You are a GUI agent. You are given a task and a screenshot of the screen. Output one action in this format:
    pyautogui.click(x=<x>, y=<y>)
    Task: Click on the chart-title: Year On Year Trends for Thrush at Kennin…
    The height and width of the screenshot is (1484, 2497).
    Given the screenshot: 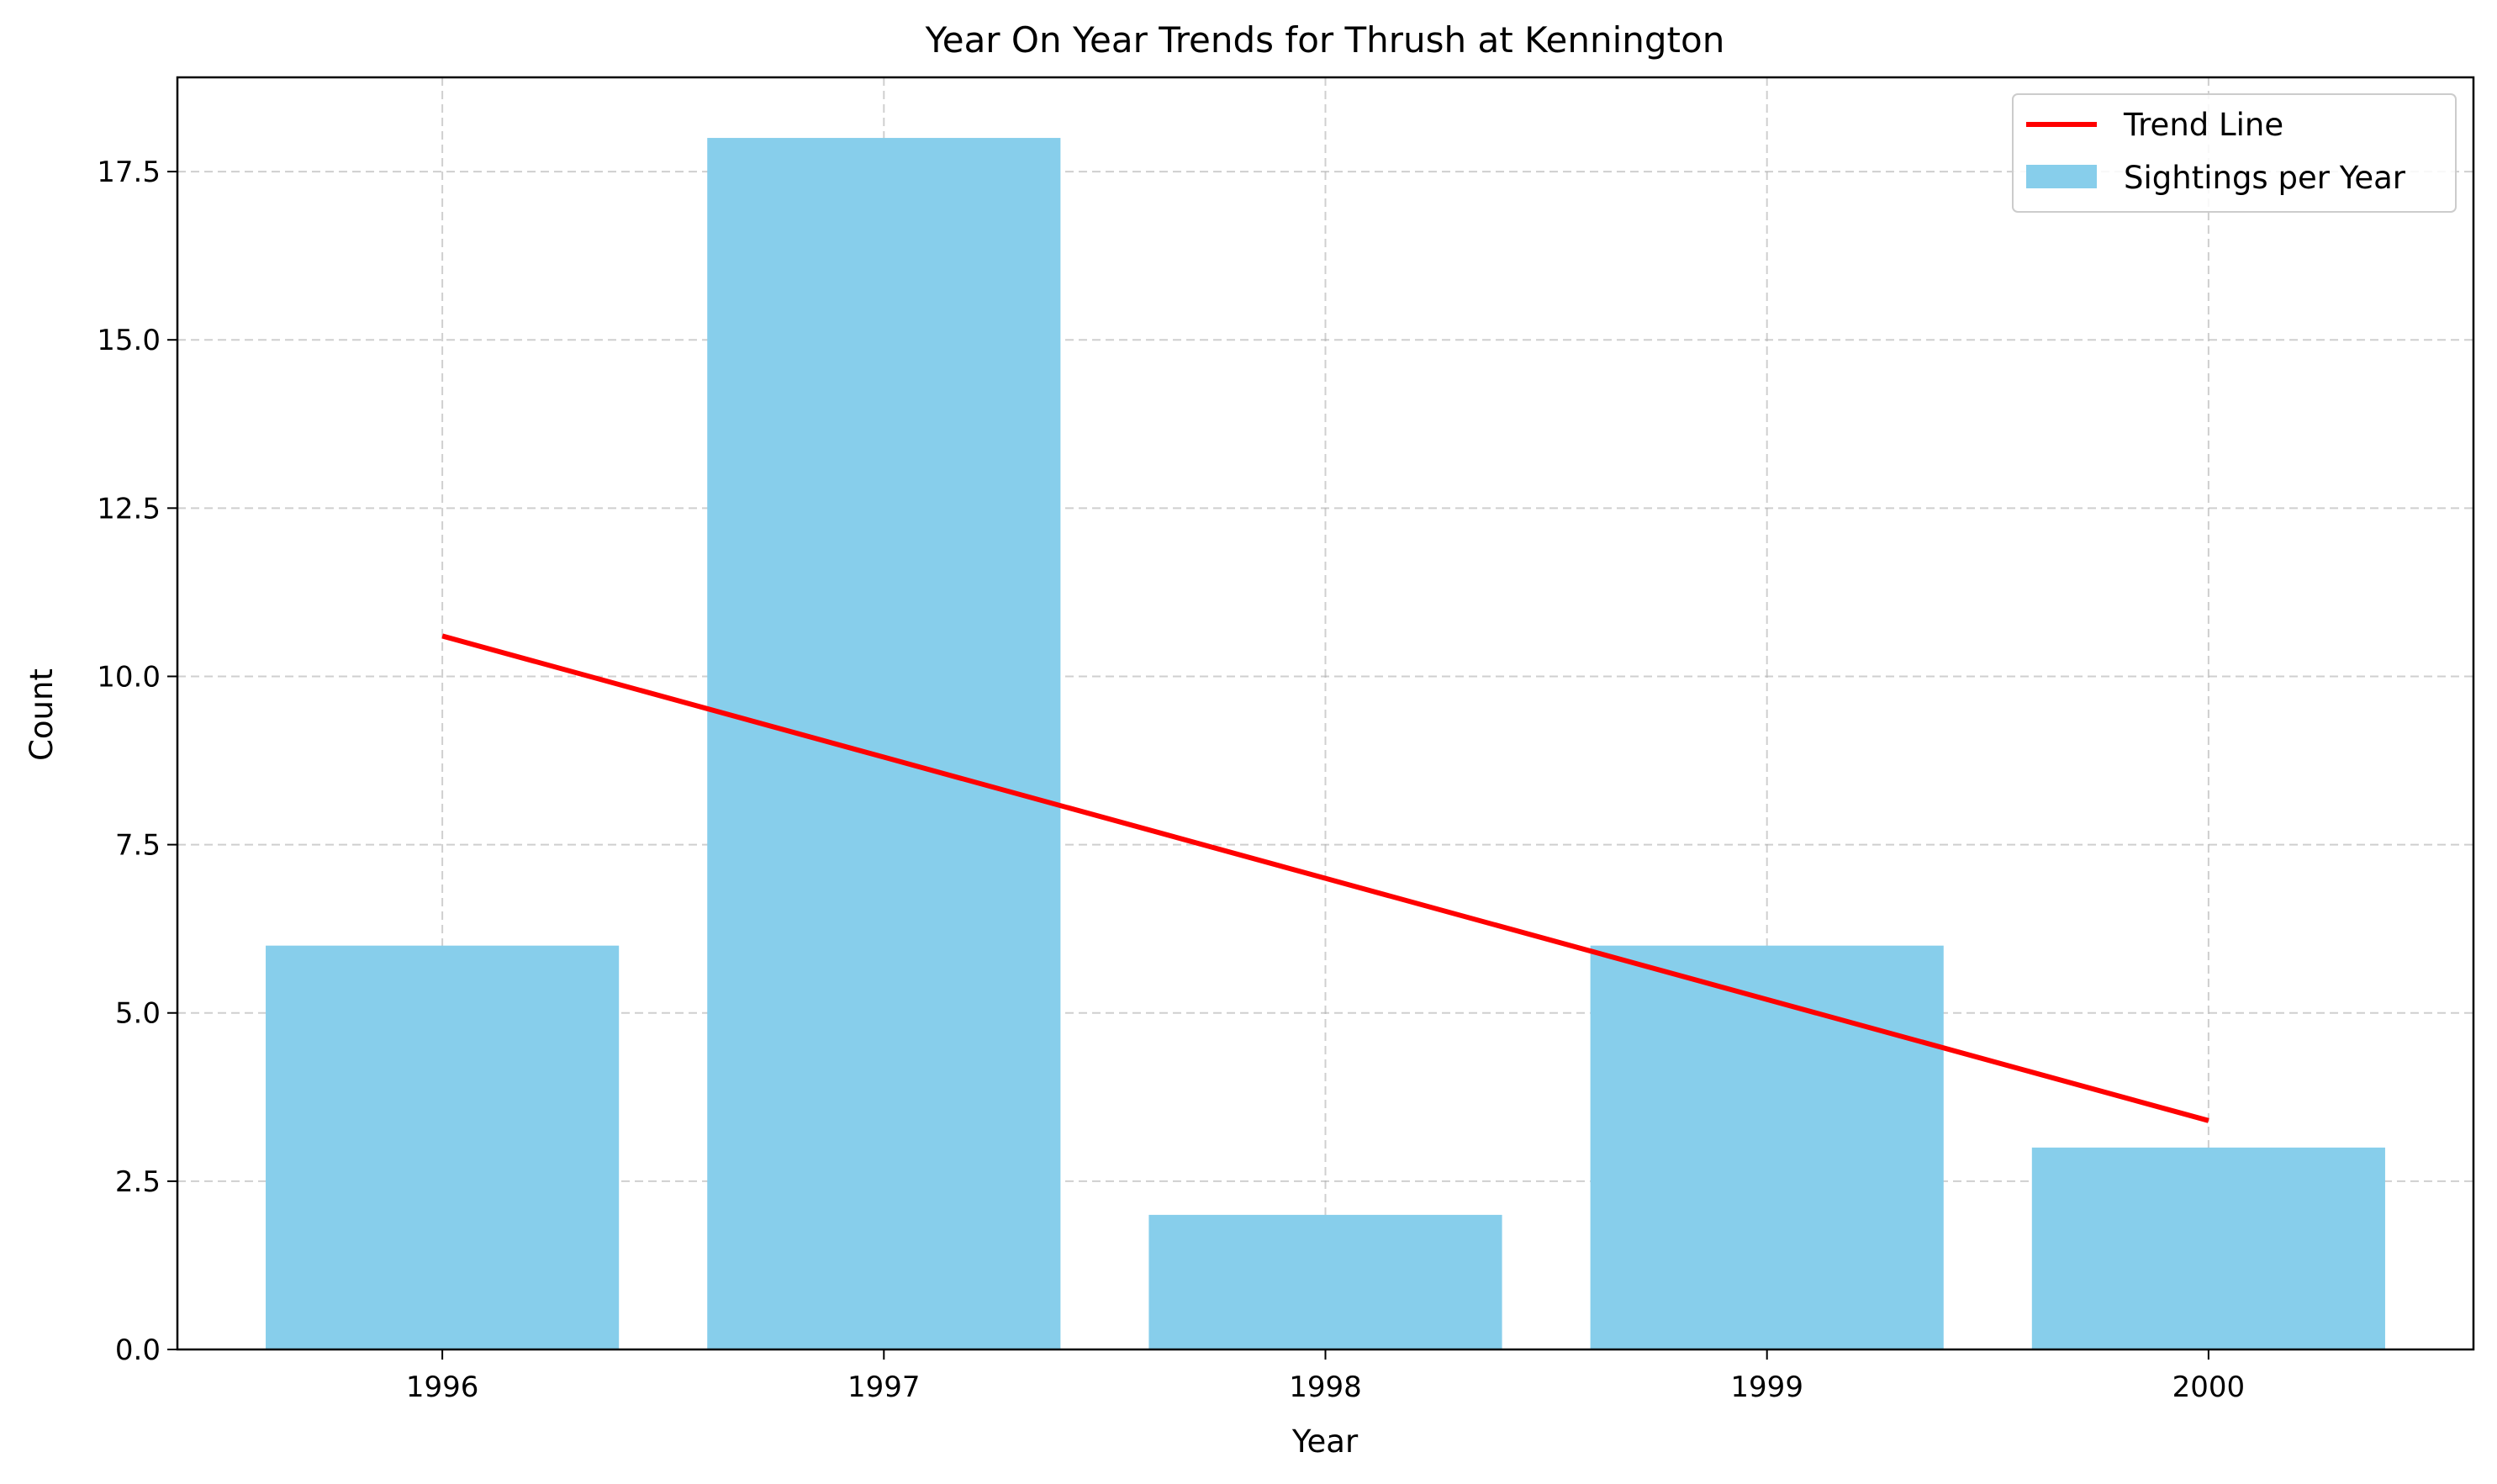 What is the action you would take?
    pyautogui.click(x=1325, y=40)
    